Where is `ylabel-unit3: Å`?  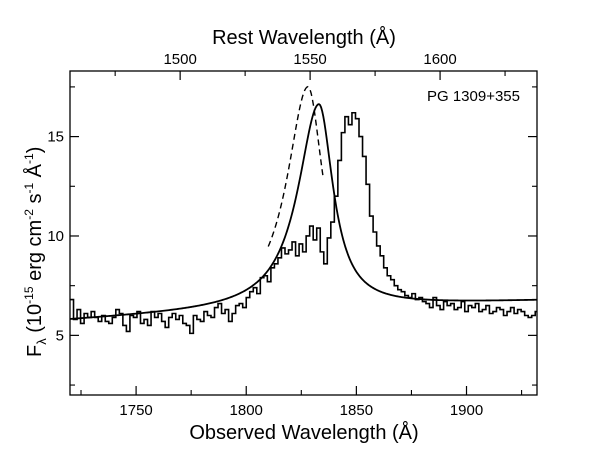
ylabel-unit3: Å is located at coordinates (34, 173).